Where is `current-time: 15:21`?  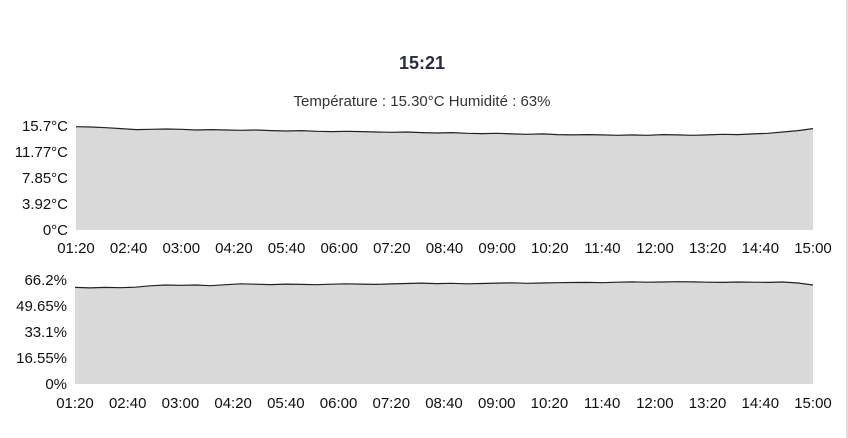
current-time: 15:21 is located at coordinates (422, 63).